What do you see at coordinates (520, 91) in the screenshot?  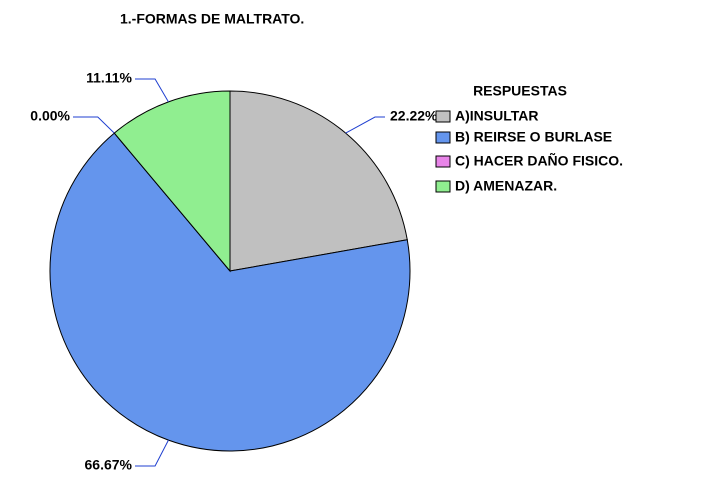 I see `legend-title: RESPUESTAS` at bounding box center [520, 91].